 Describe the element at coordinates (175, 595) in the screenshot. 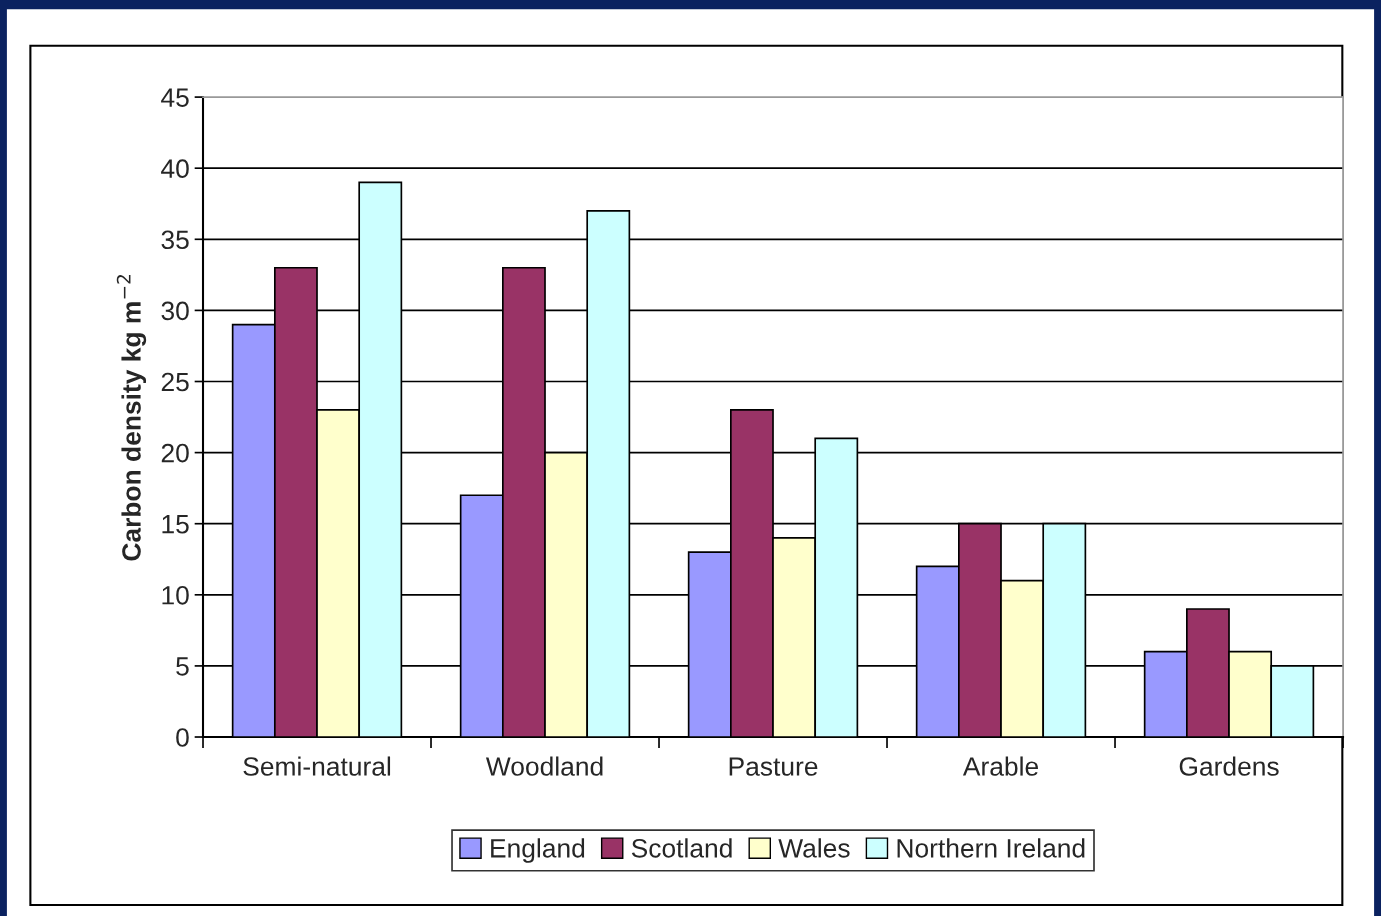

I see `y-tick-label: 10` at that location.